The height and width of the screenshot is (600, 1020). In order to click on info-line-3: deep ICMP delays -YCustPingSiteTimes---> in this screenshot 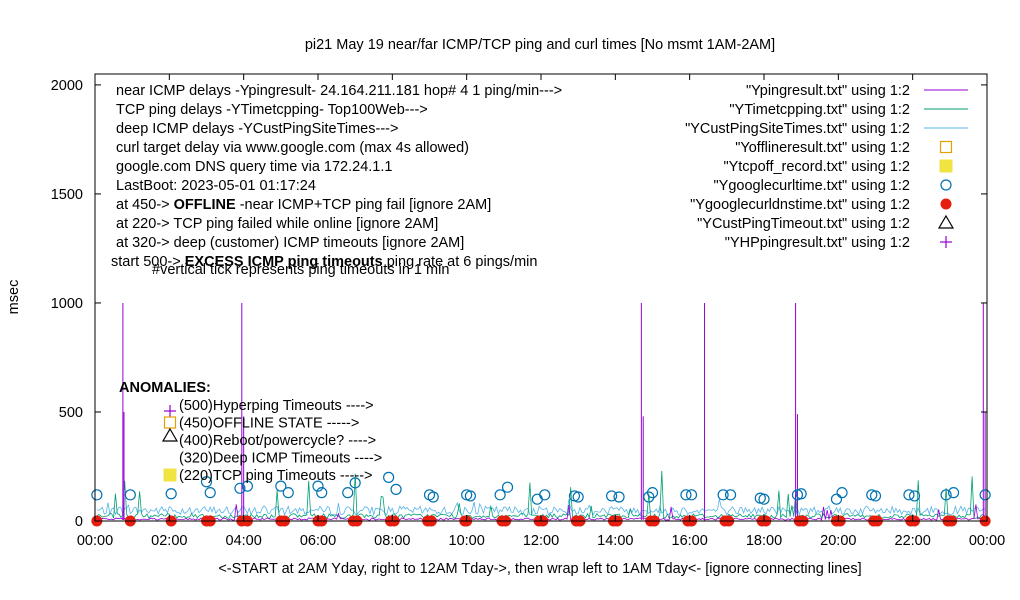, I will do `click(257, 129)`.